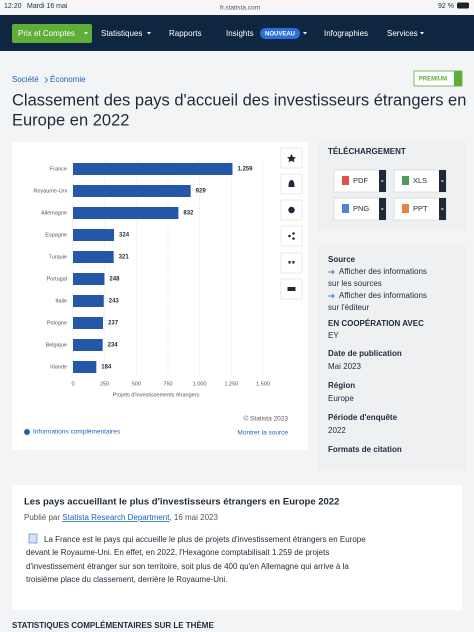 The width and height of the screenshot is (474, 632). What do you see at coordinates (121, 33) in the screenshot?
I see `nav-item: Statistiques` at bounding box center [121, 33].